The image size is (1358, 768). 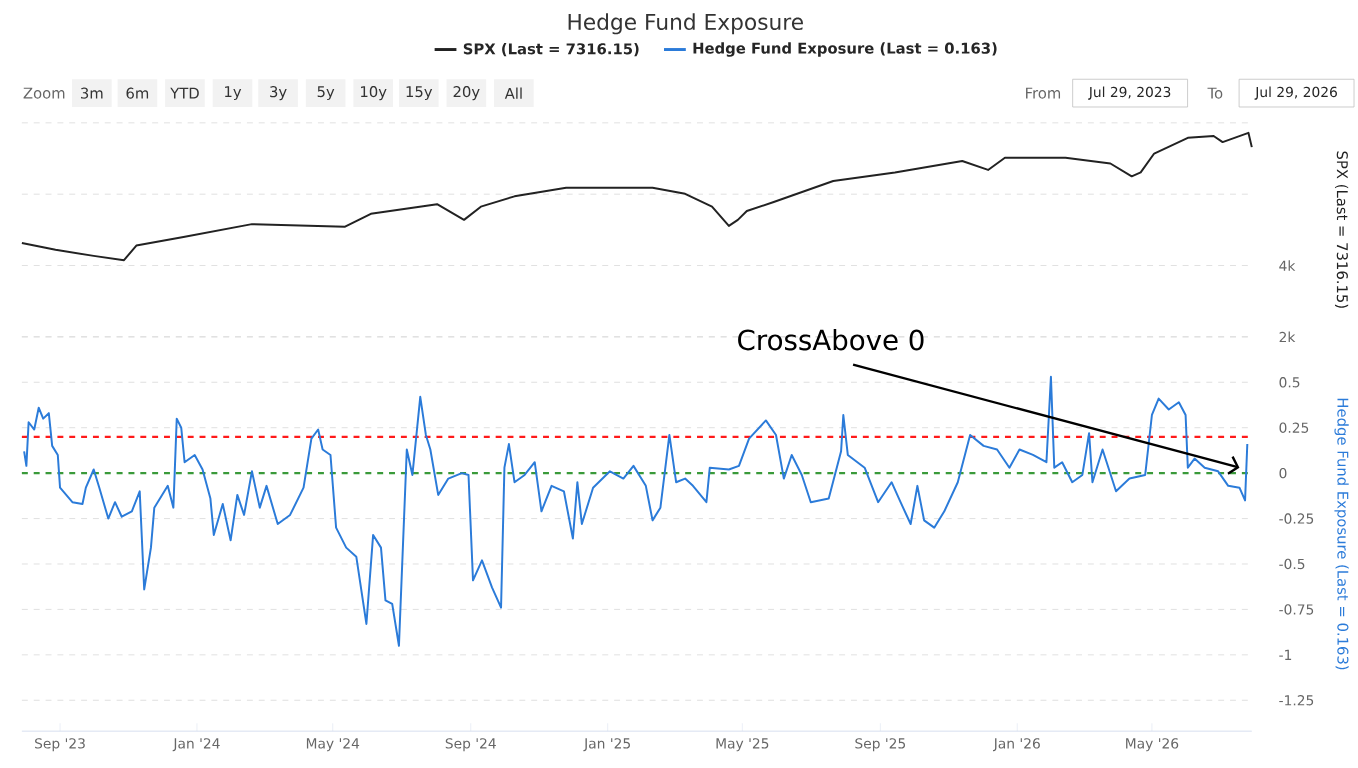 I want to click on annotation: CrossAbove 0, so click(x=831, y=339).